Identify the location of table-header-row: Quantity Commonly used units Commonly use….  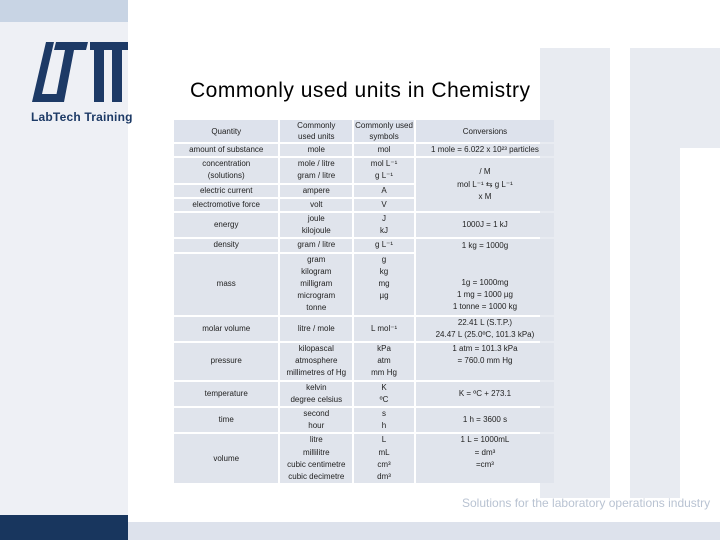
(364, 131).